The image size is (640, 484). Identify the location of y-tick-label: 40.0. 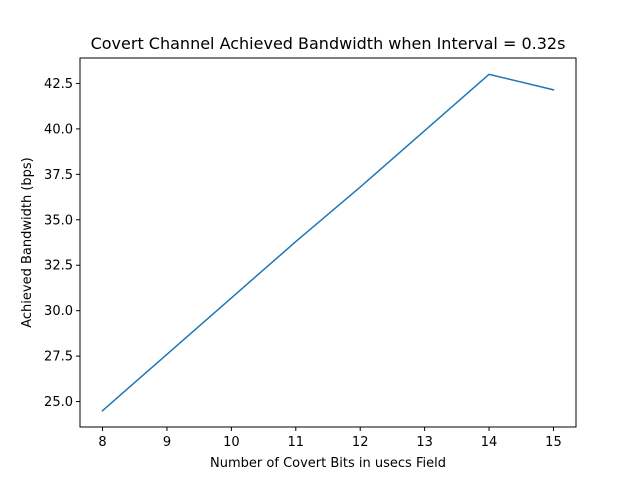
(58, 129).